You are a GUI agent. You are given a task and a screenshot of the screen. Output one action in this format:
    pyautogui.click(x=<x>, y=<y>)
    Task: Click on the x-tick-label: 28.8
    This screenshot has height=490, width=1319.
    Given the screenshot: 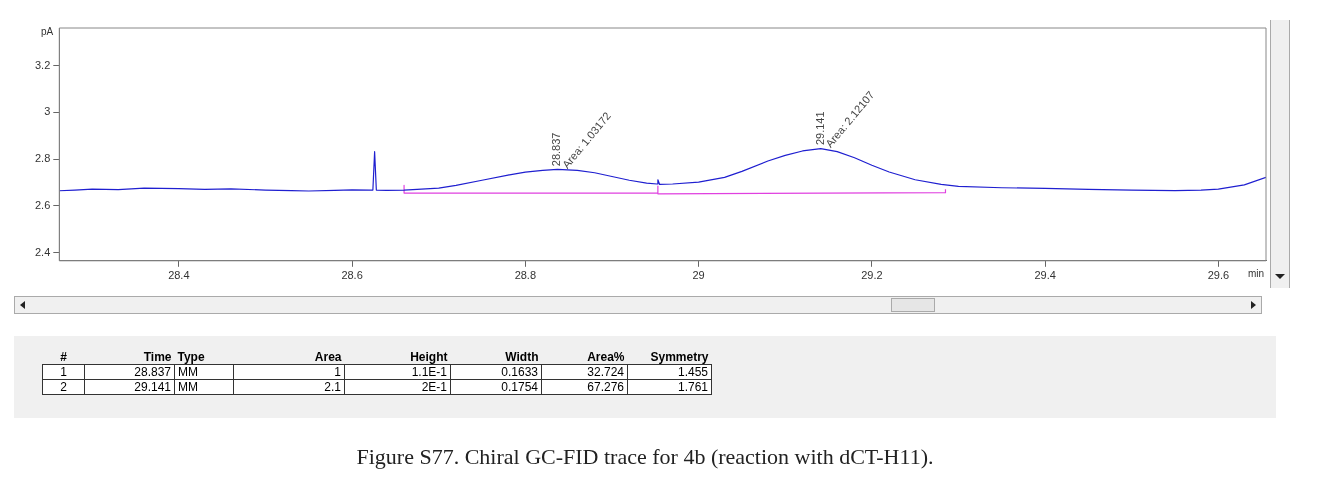 What is the action you would take?
    pyautogui.click(x=525, y=275)
    